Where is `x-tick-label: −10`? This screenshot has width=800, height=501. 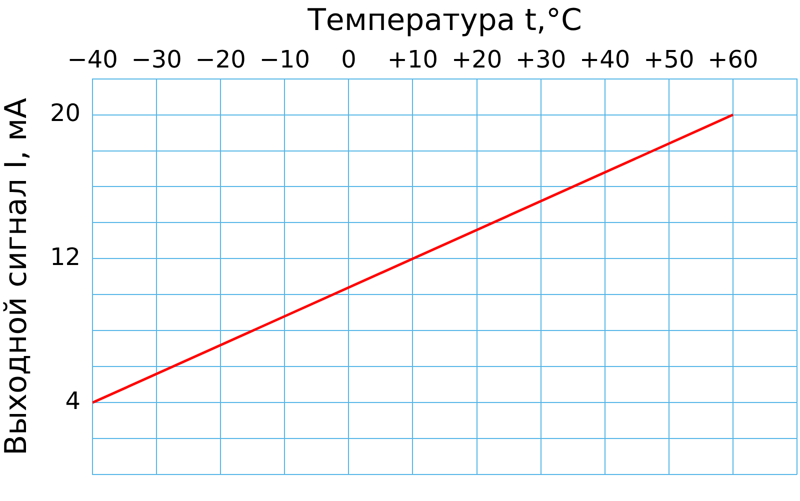
x-tick-label: −10 is located at coordinates (284, 60).